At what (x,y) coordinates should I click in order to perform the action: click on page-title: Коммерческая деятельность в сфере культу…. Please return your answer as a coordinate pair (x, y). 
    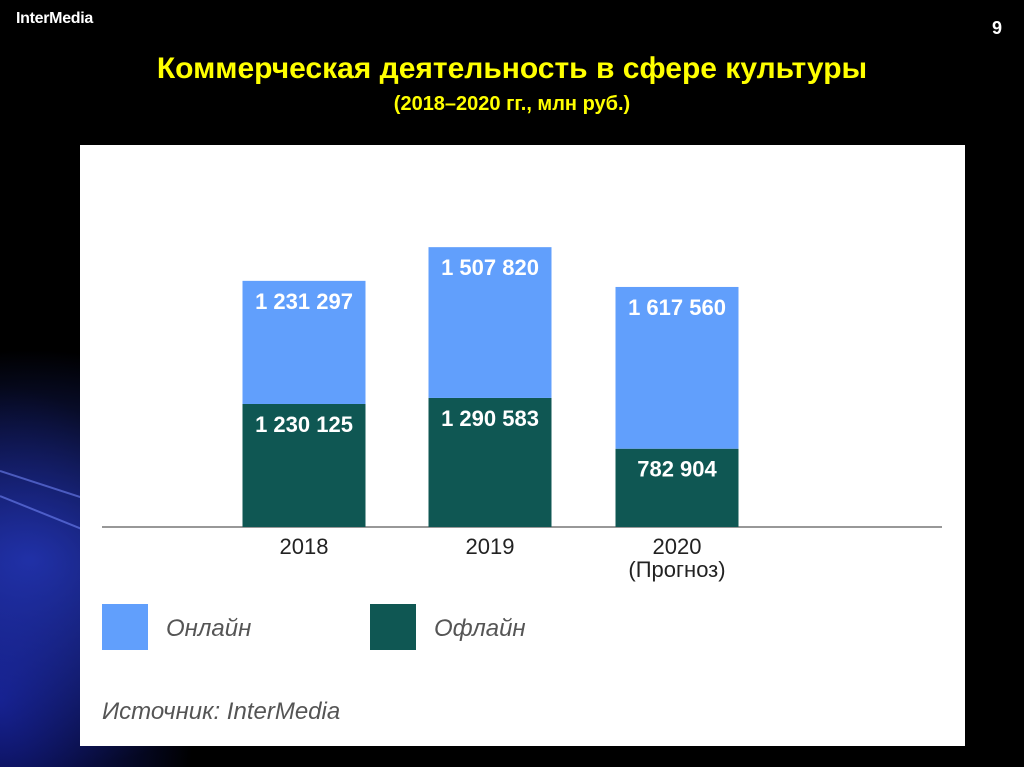
    Looking at the image, I should click on (512, 68).